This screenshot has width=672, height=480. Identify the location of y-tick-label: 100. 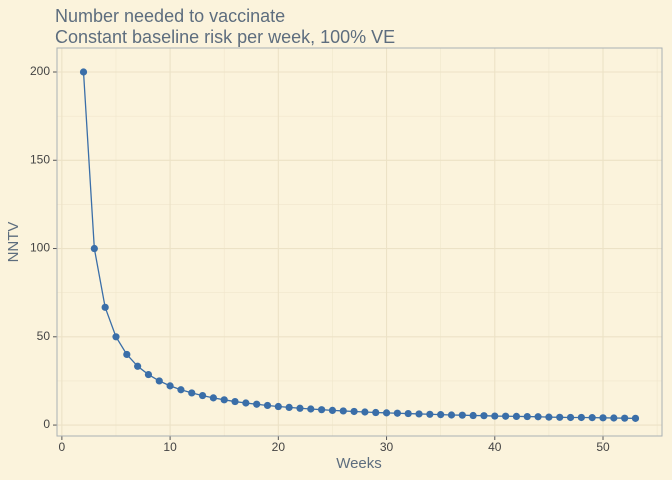
(40, 248).